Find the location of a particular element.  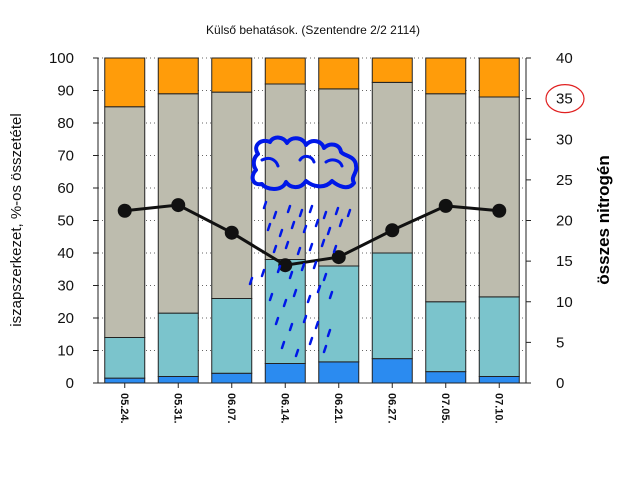

y2-tick-label: 35 is located at coordinates (564, 99).